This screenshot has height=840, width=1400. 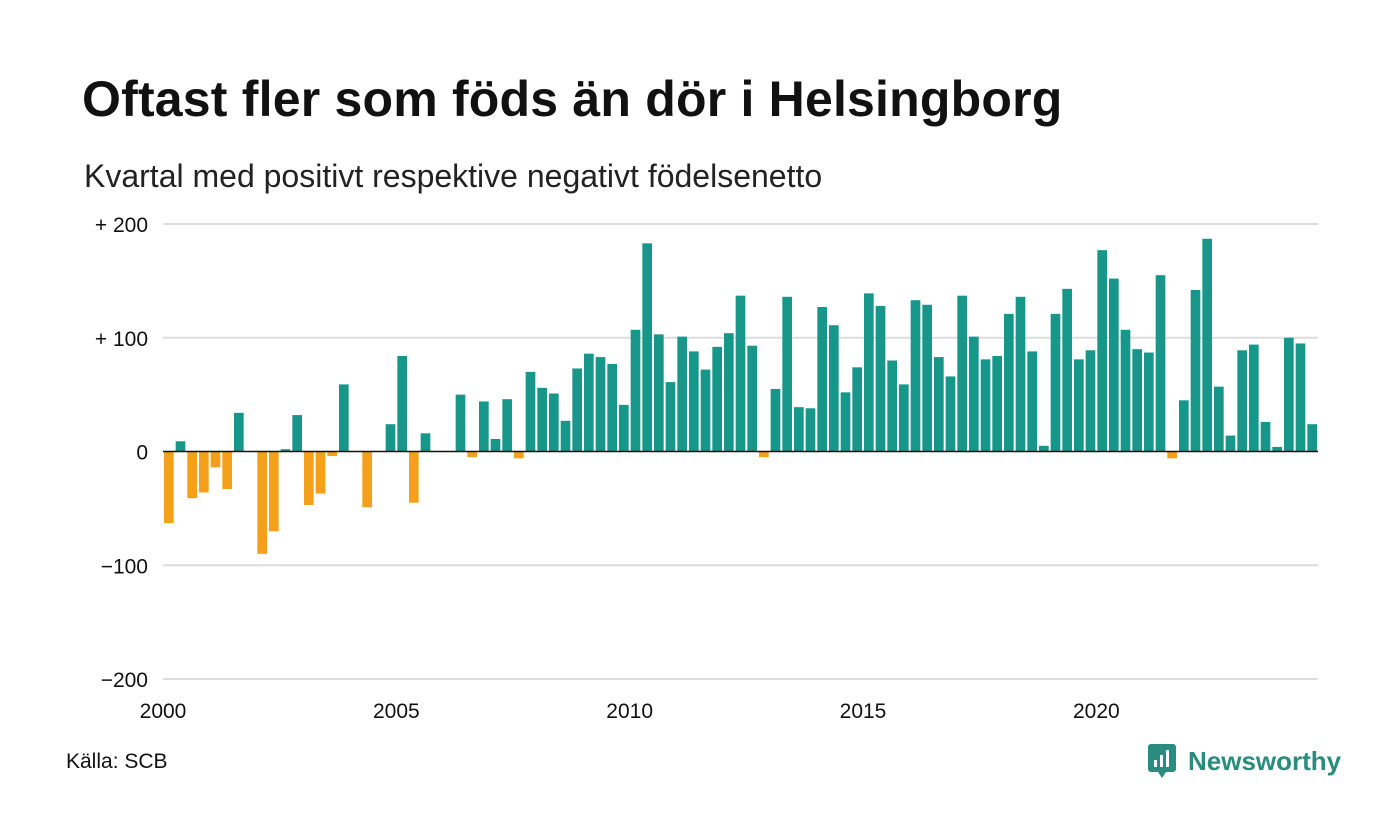 I want to click on y-tick-label: 0, so click(x=142, y=453).